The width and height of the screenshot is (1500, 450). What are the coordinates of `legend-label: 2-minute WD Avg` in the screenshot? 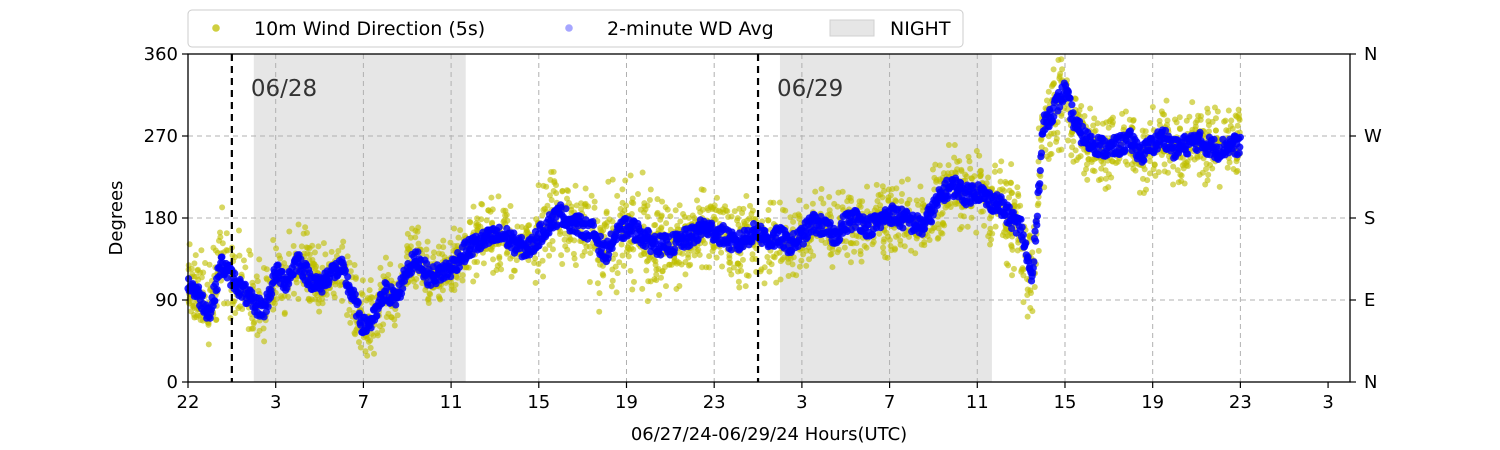 It's located at (690, 29).